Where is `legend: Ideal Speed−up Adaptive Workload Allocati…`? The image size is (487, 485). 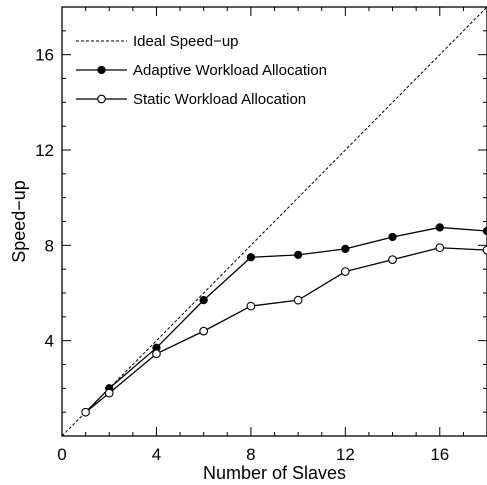 legend: Ideal Speed−up Adaptive Workload Allocati… is located at coordinates (201, 70).